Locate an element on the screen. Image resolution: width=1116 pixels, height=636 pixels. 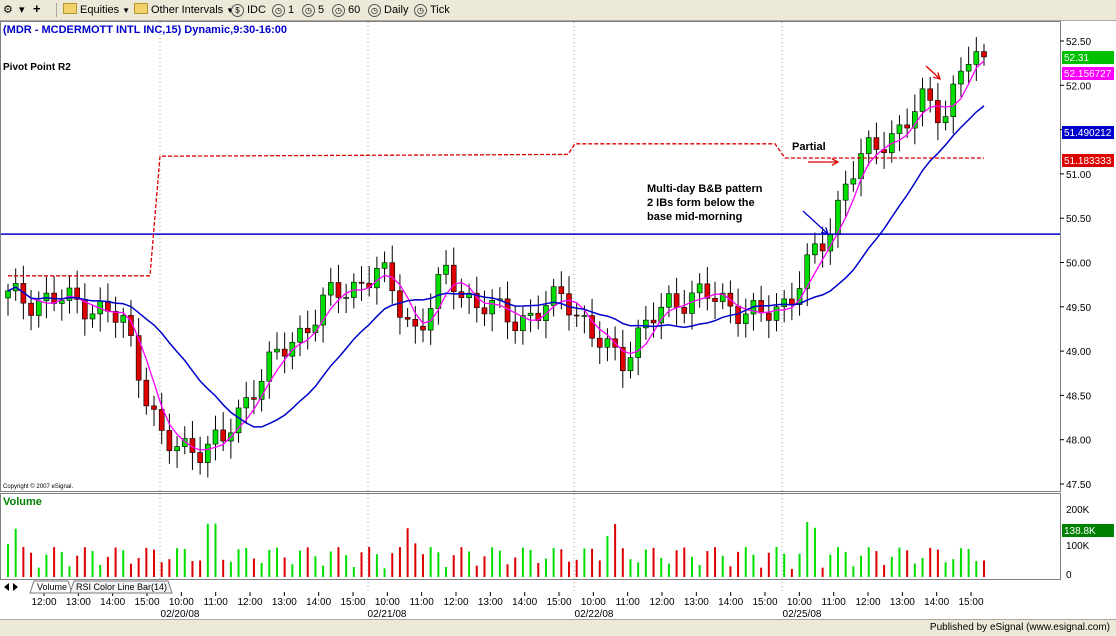
tick-button: ◷ Tick is located at coordinates (432, 10).